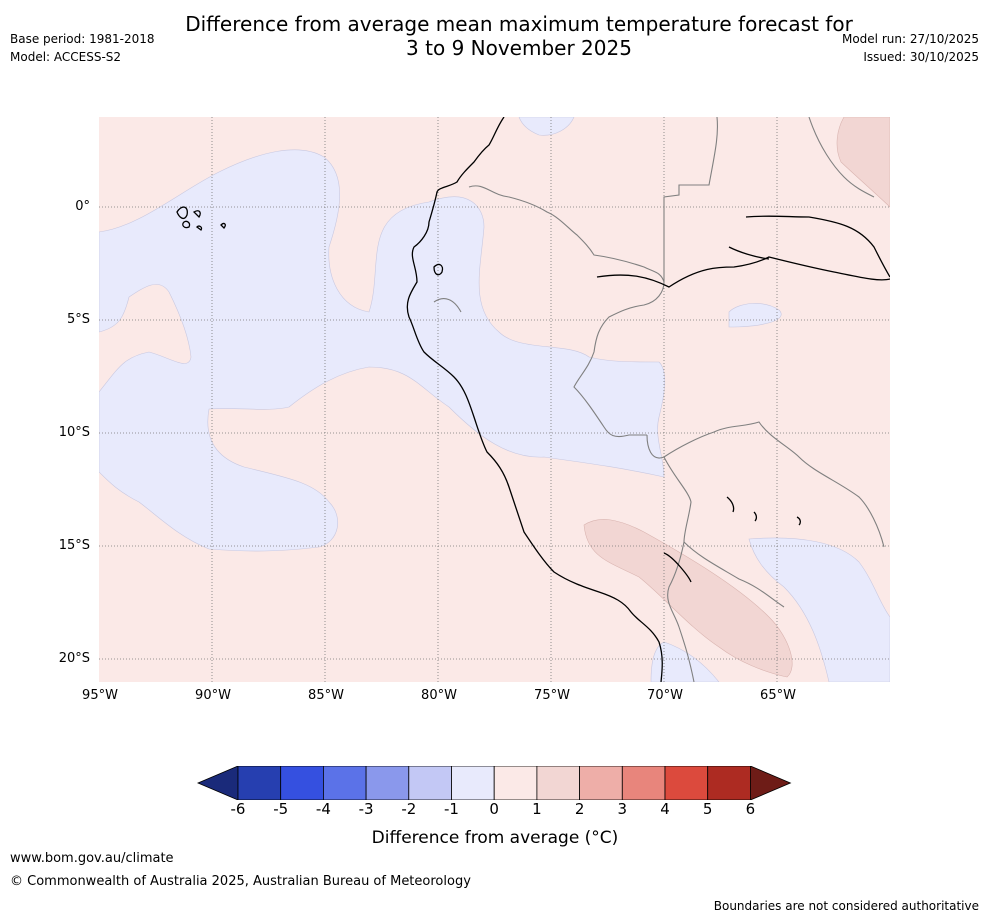 This screenshot has height=919, width=988. What do you see at coordinates (495, 838) in the screenshot?
I see `colorbar-title: Difference from average (°C)` at bounding box center [495, 838].